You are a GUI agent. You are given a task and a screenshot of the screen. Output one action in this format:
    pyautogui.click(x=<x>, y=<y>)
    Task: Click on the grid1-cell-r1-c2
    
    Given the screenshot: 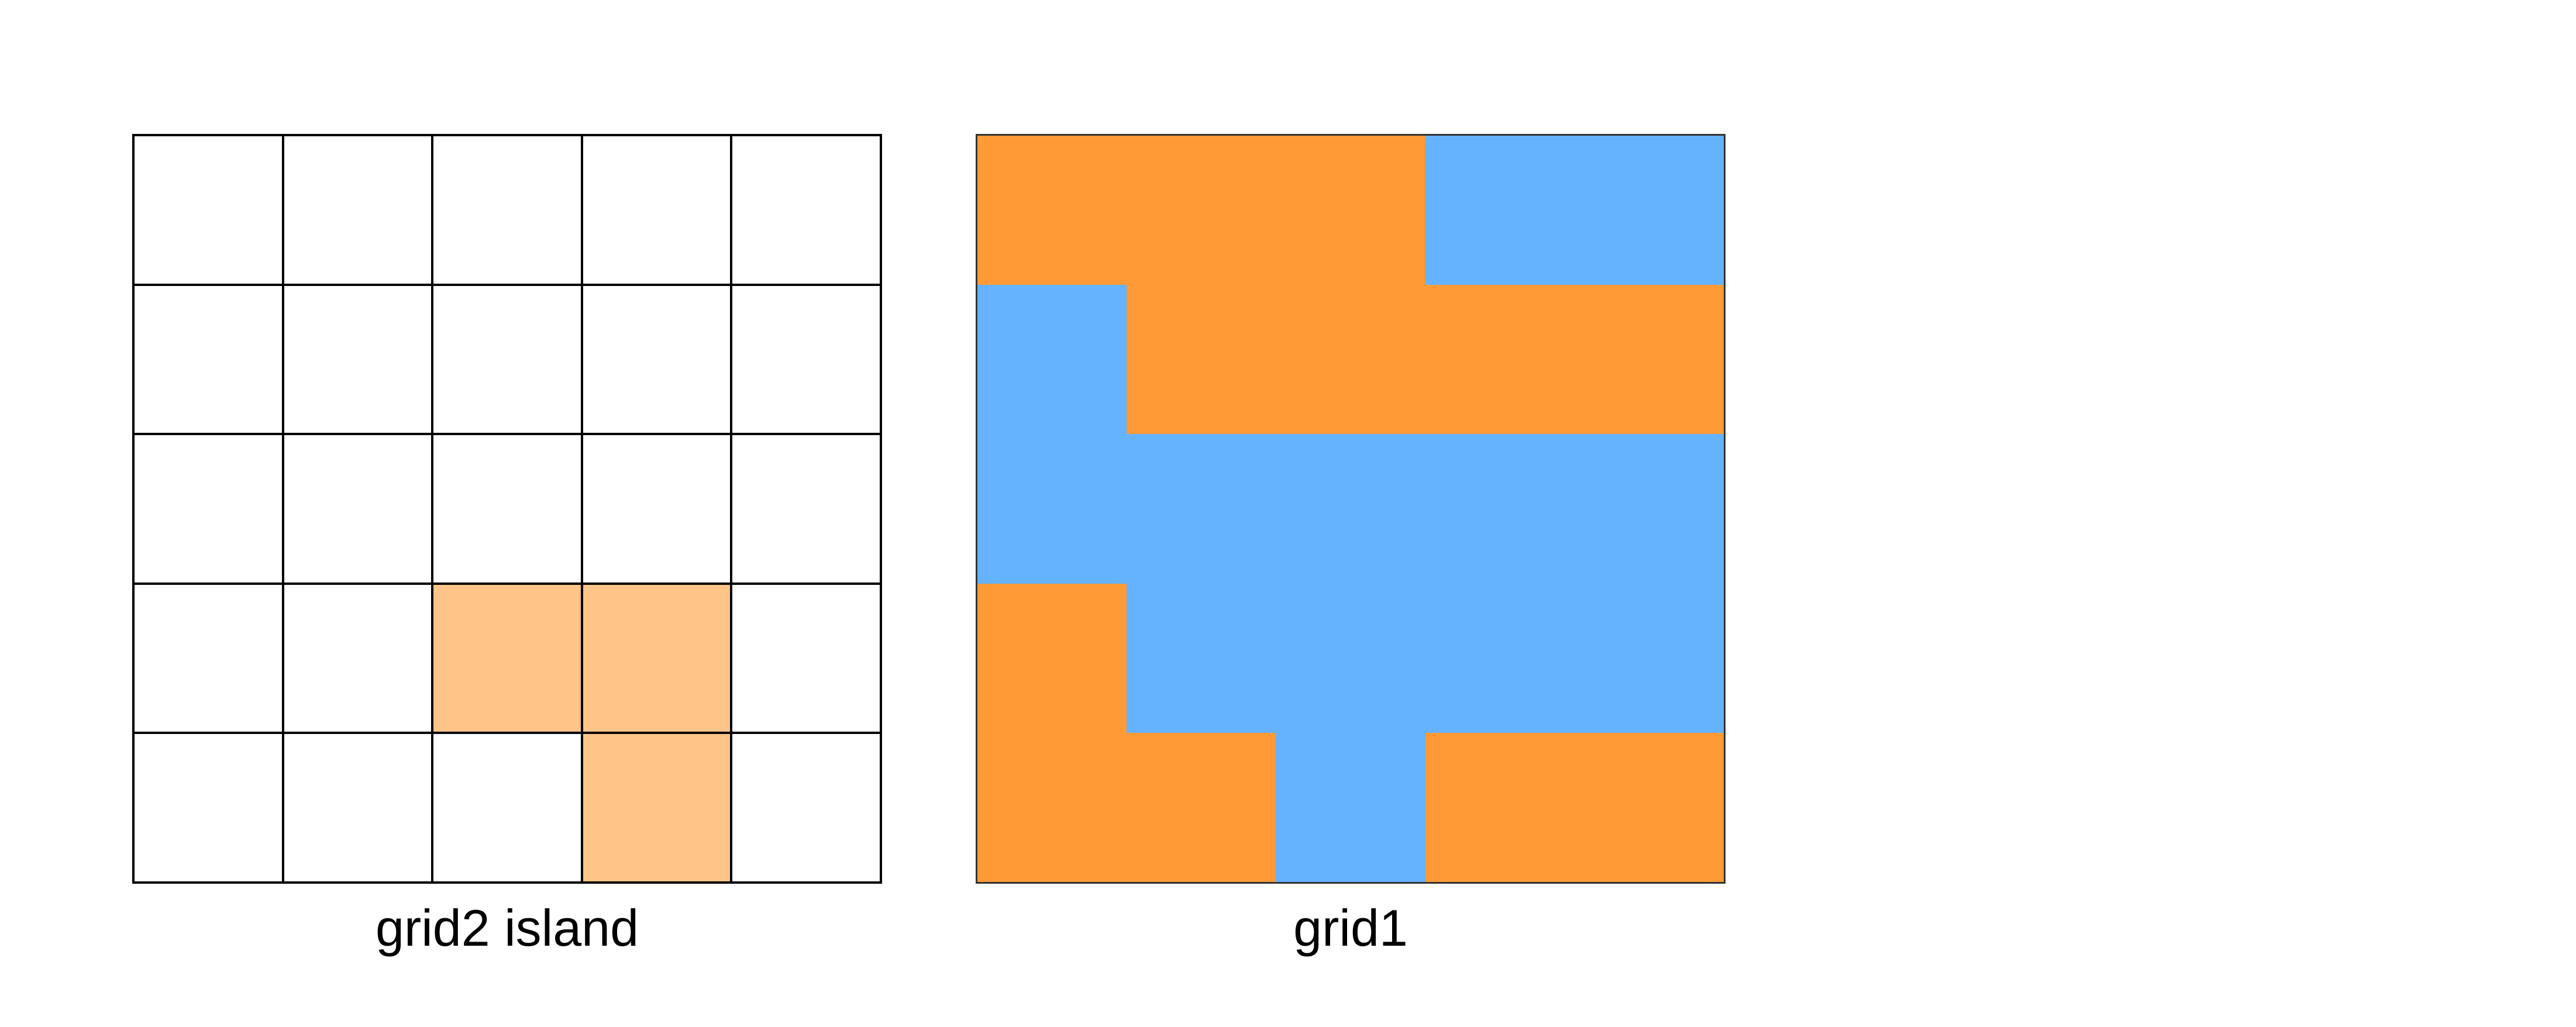 What is the action you would take?
    pyautogui.click(x=1350, y=360)
    